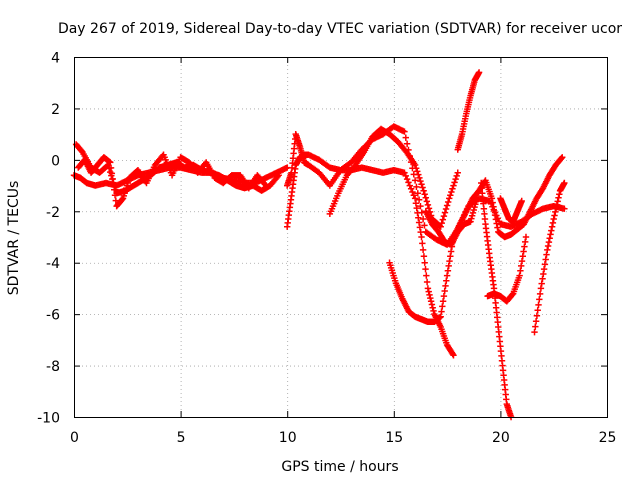 The image size is (640, 480). I want to click on series-s11, so click(507, 269).